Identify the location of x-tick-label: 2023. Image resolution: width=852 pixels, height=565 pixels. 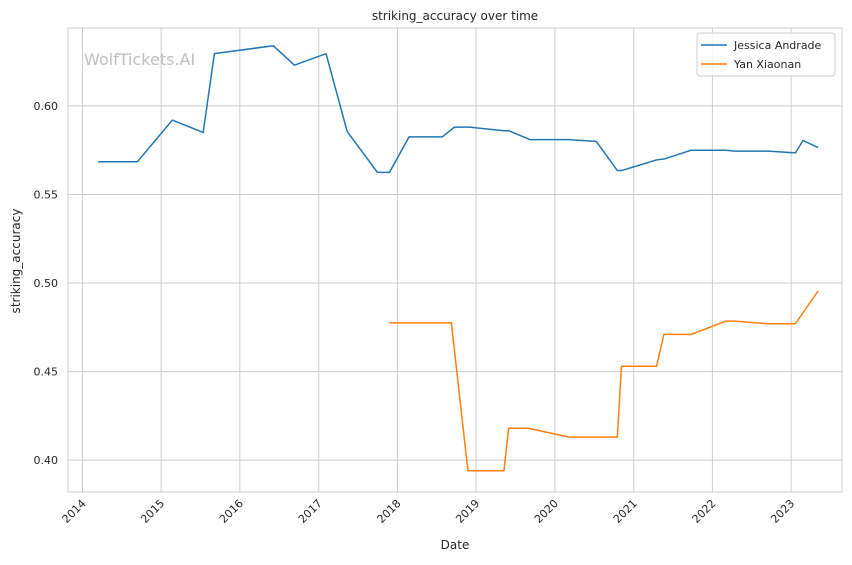
(782, 511).